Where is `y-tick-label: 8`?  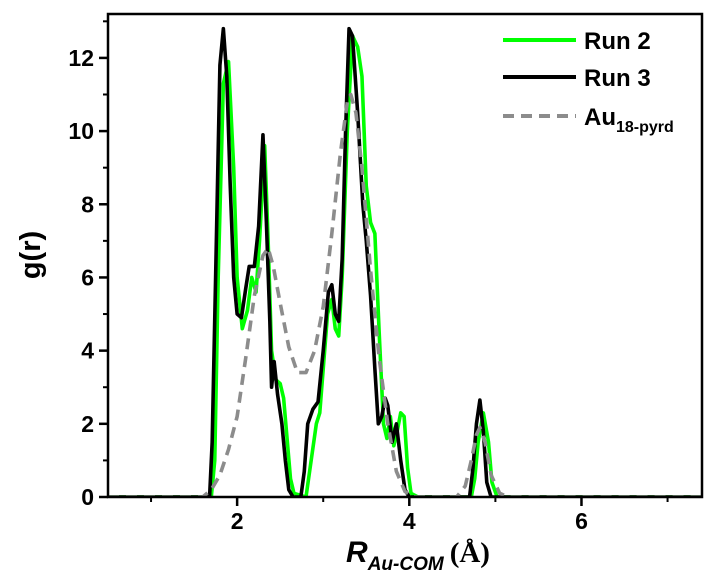 y-tick-label: 8 is located at coordinates (87, 204).